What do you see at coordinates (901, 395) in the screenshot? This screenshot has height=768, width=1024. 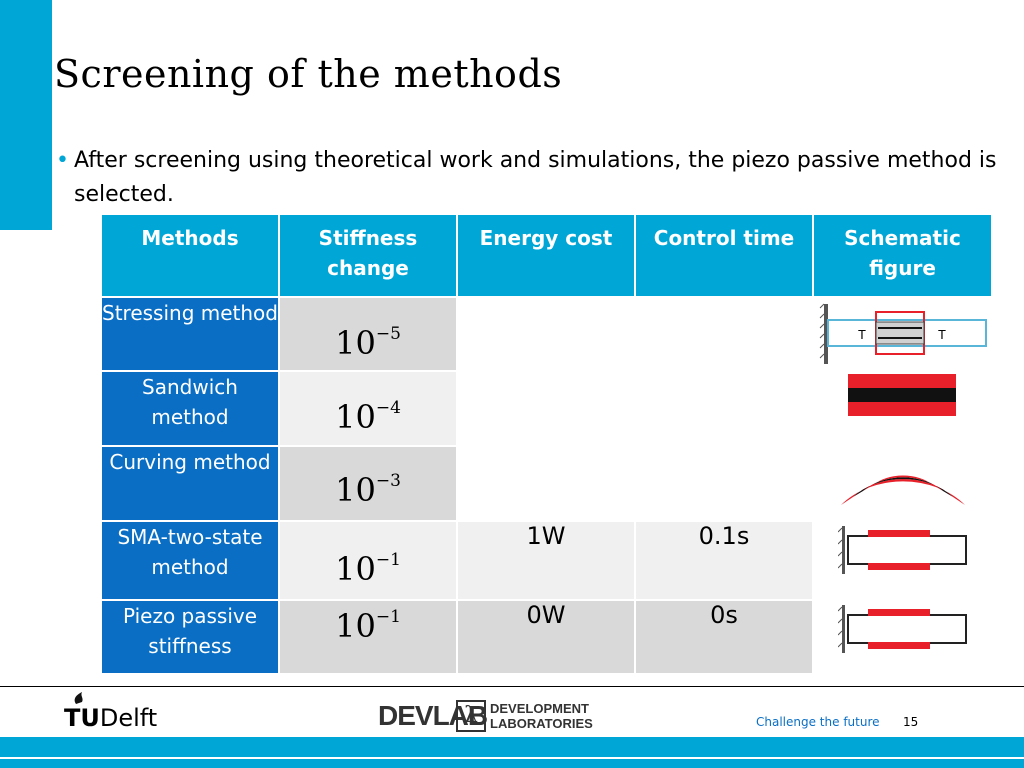 I see `sandwich-schematic-figure` at bounding box center [901, 395].